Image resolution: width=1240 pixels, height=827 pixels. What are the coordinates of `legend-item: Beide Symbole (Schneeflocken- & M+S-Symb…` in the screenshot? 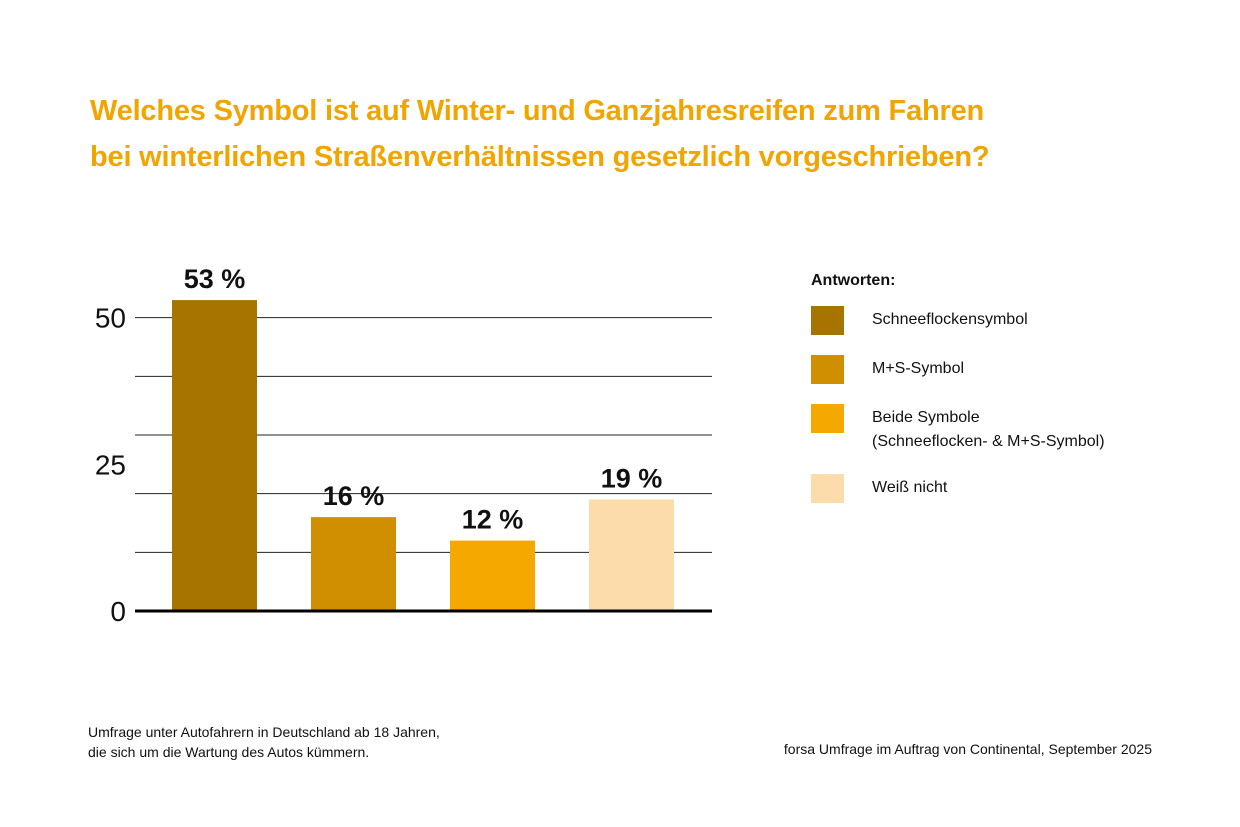 It's located at (958, 429).